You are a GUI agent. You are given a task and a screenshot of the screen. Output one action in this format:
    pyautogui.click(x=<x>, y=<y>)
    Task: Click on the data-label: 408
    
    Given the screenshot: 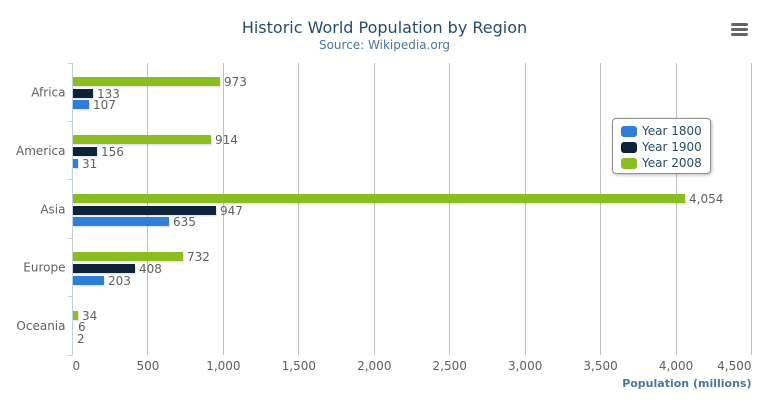 What is the action you would take?
    pyautogui.click(x=150, y=269)
    